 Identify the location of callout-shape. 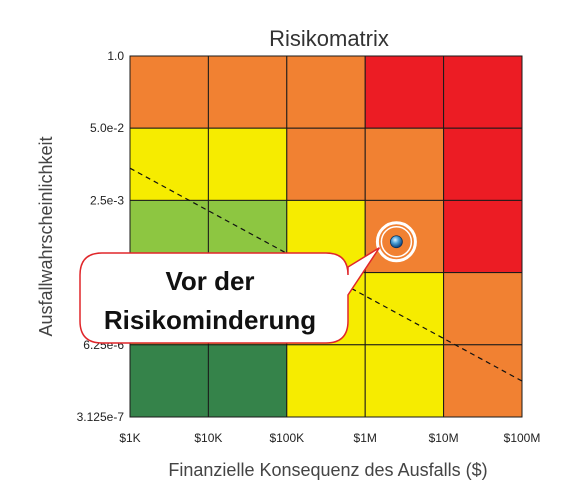
(230, 295).